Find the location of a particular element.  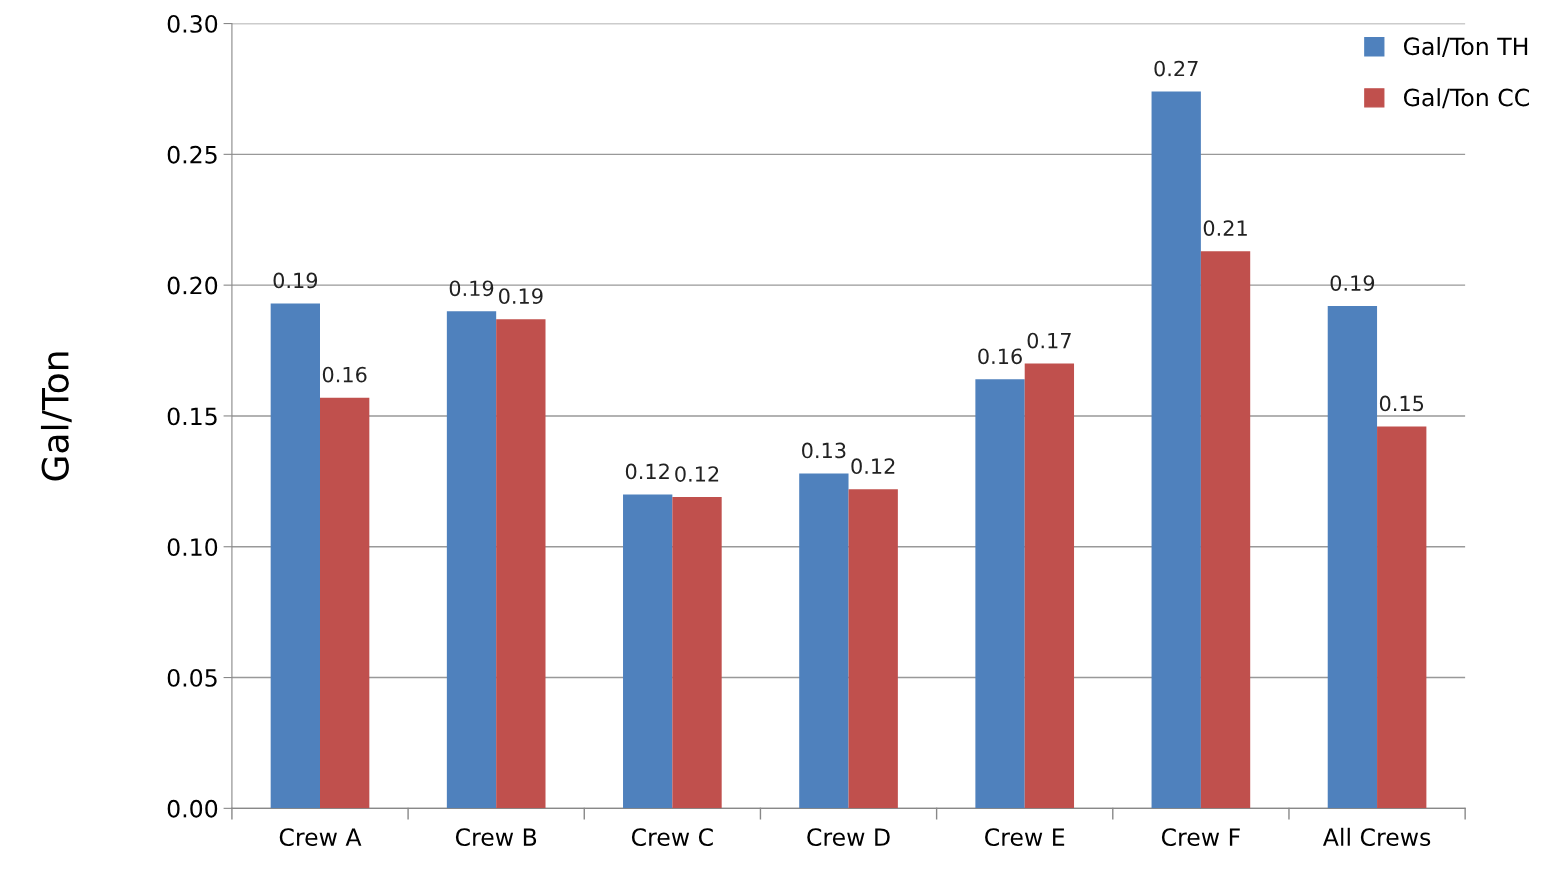

x-tick-label: Crew D is located at coordinates (848, 837).